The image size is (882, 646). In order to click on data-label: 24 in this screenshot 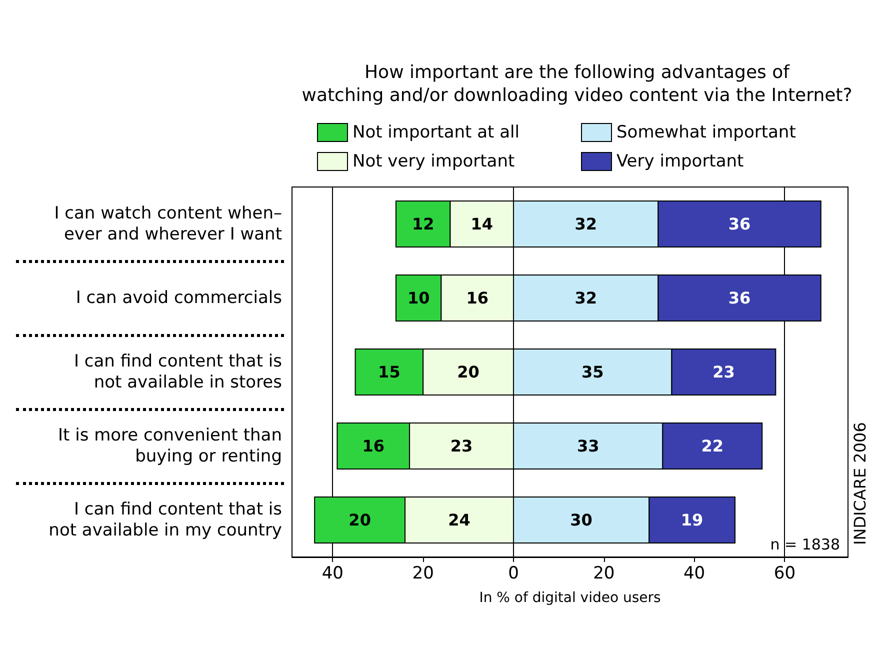, I will do `click(459, 520)`.